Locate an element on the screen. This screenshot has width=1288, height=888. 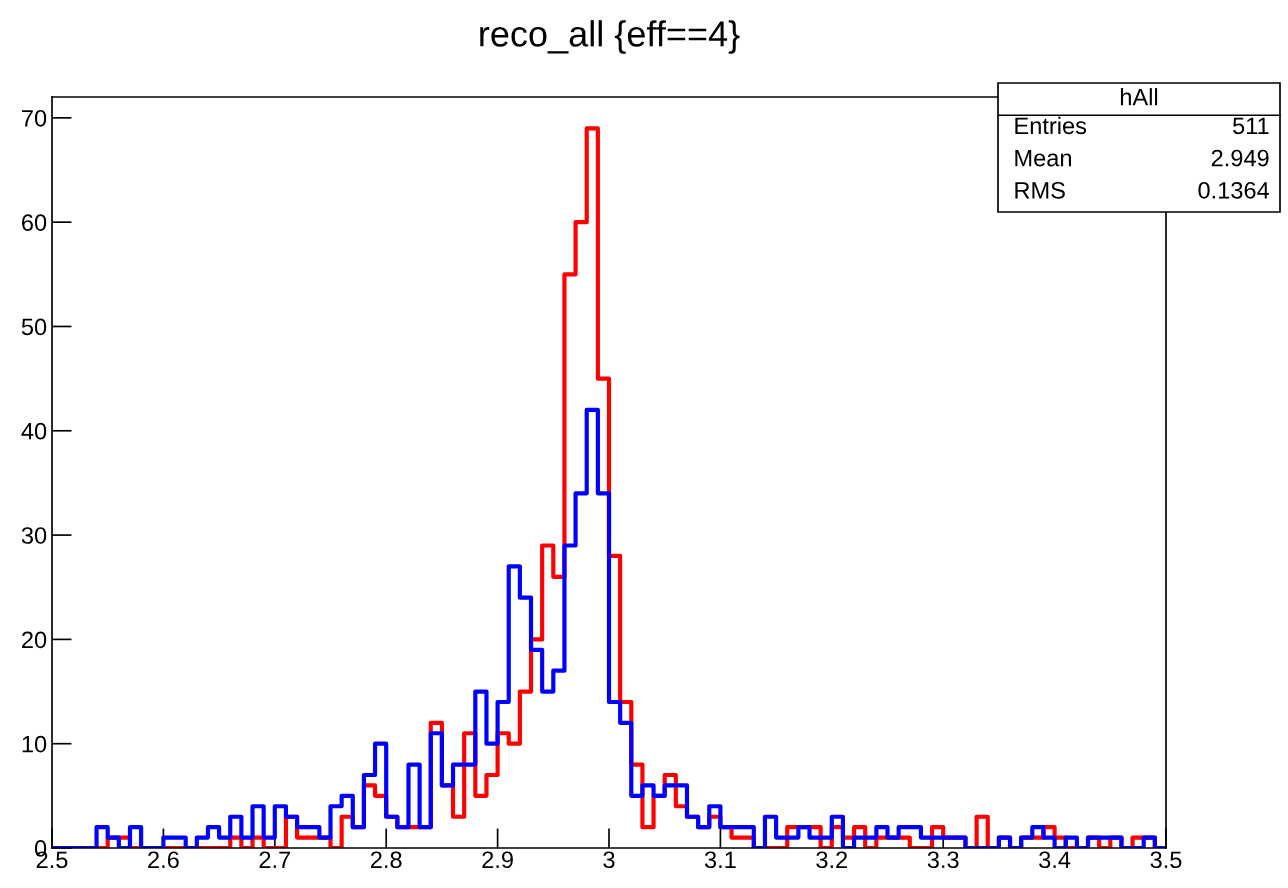
x-tick-label: 3.4 is located at coordinates (1055, 860).